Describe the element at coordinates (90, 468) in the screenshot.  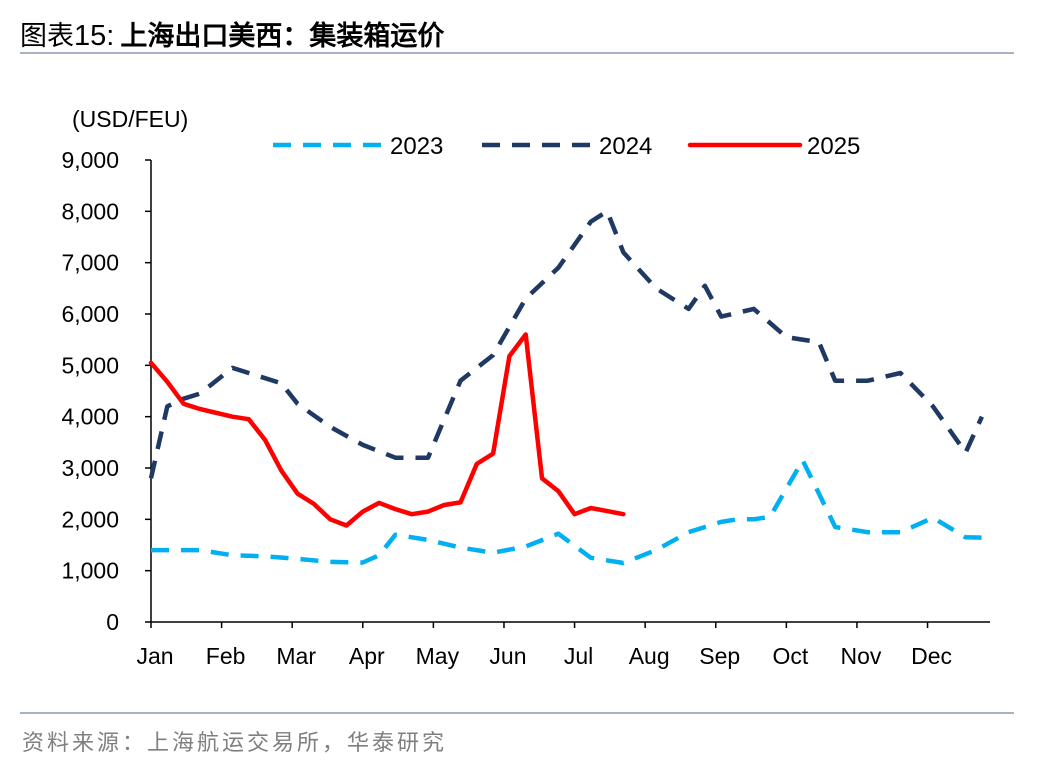
I see `y-tick-label: 3,000` at that location.